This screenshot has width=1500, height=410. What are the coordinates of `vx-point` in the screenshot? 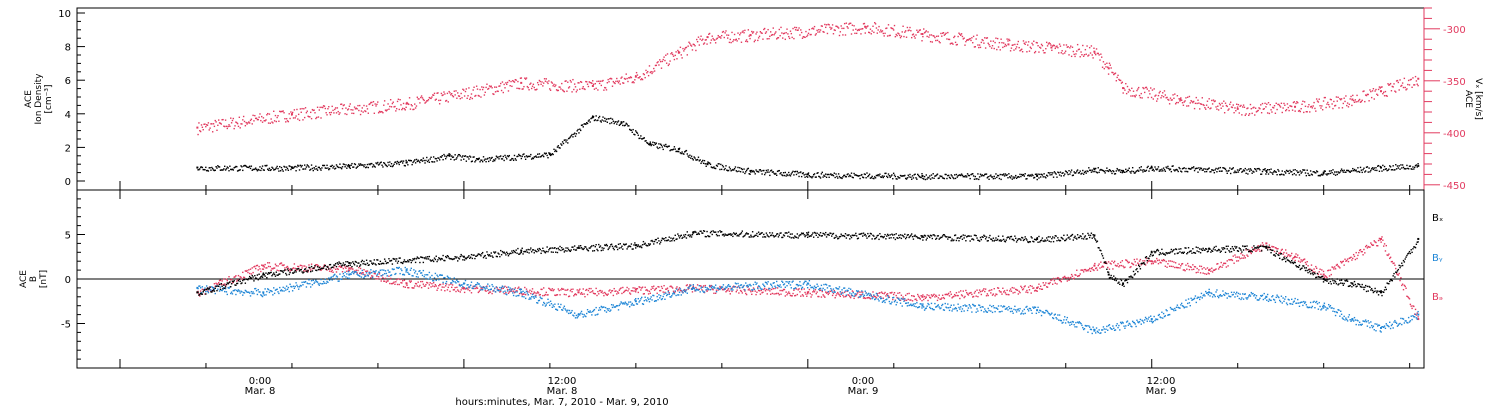 It's located at (1237, 108).